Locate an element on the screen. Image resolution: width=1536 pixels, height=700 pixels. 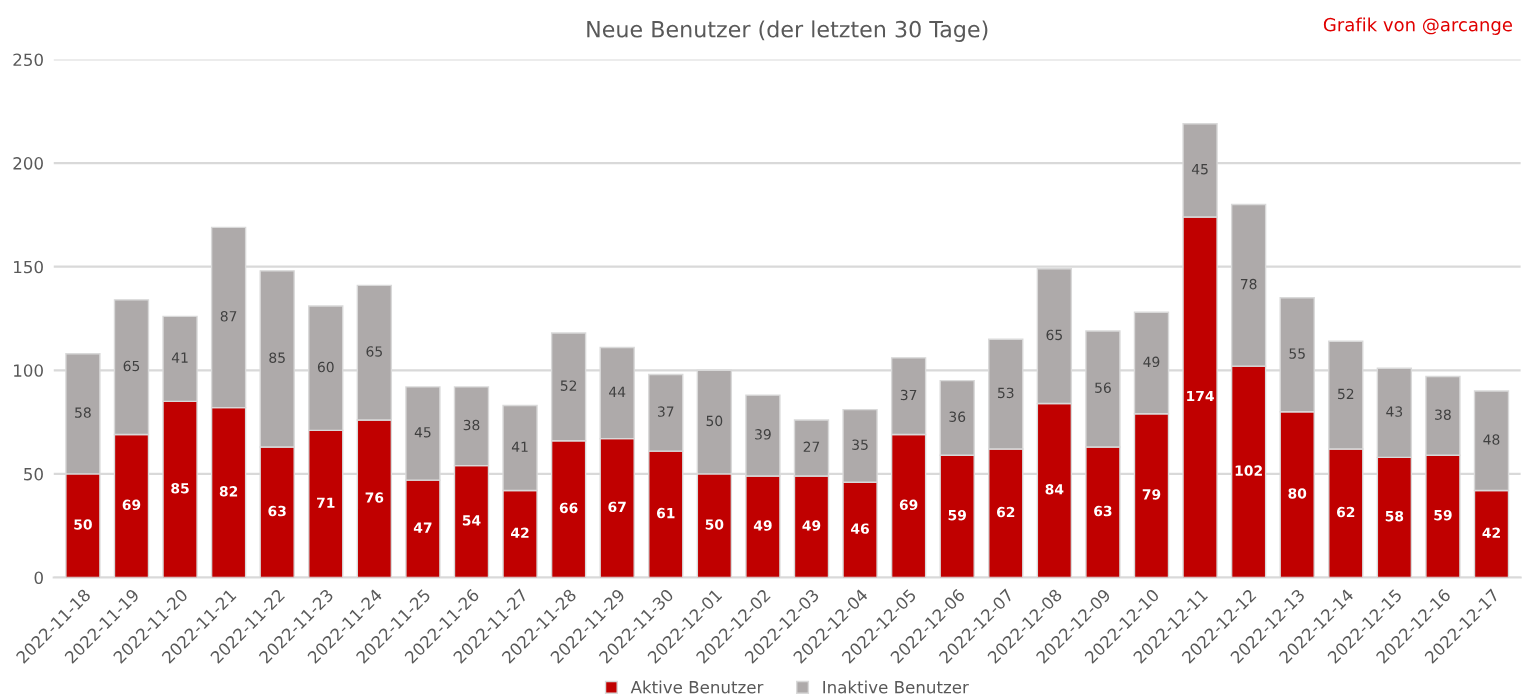
text: Grafik von @arcange is located at coordinates (1417, 26).